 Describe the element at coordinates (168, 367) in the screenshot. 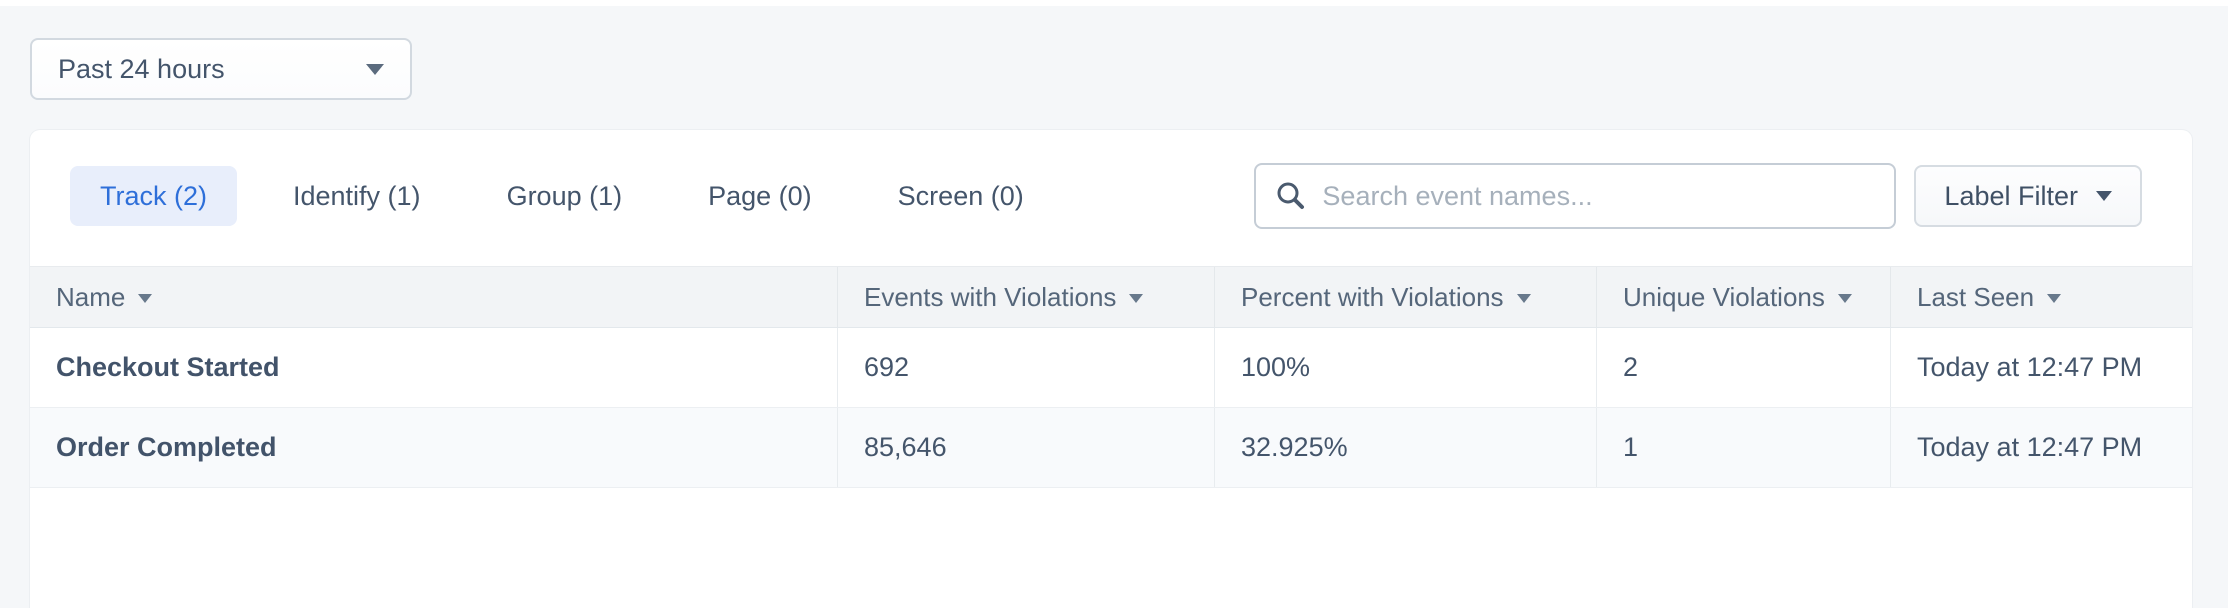

I see `cell-event-name: Checkout Started` at that location.